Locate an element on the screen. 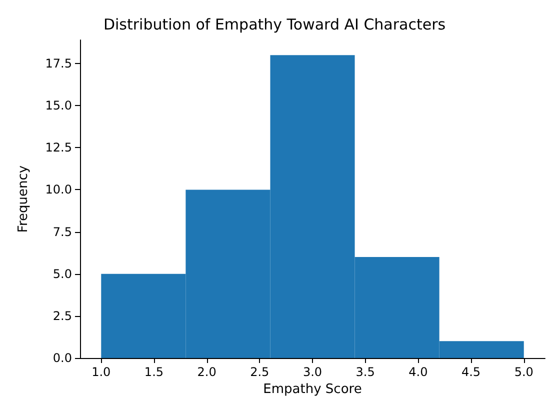 The height and width of the screenshot is (403, 549). y-axis-title: Frequency is located at coordinates (23, 199).